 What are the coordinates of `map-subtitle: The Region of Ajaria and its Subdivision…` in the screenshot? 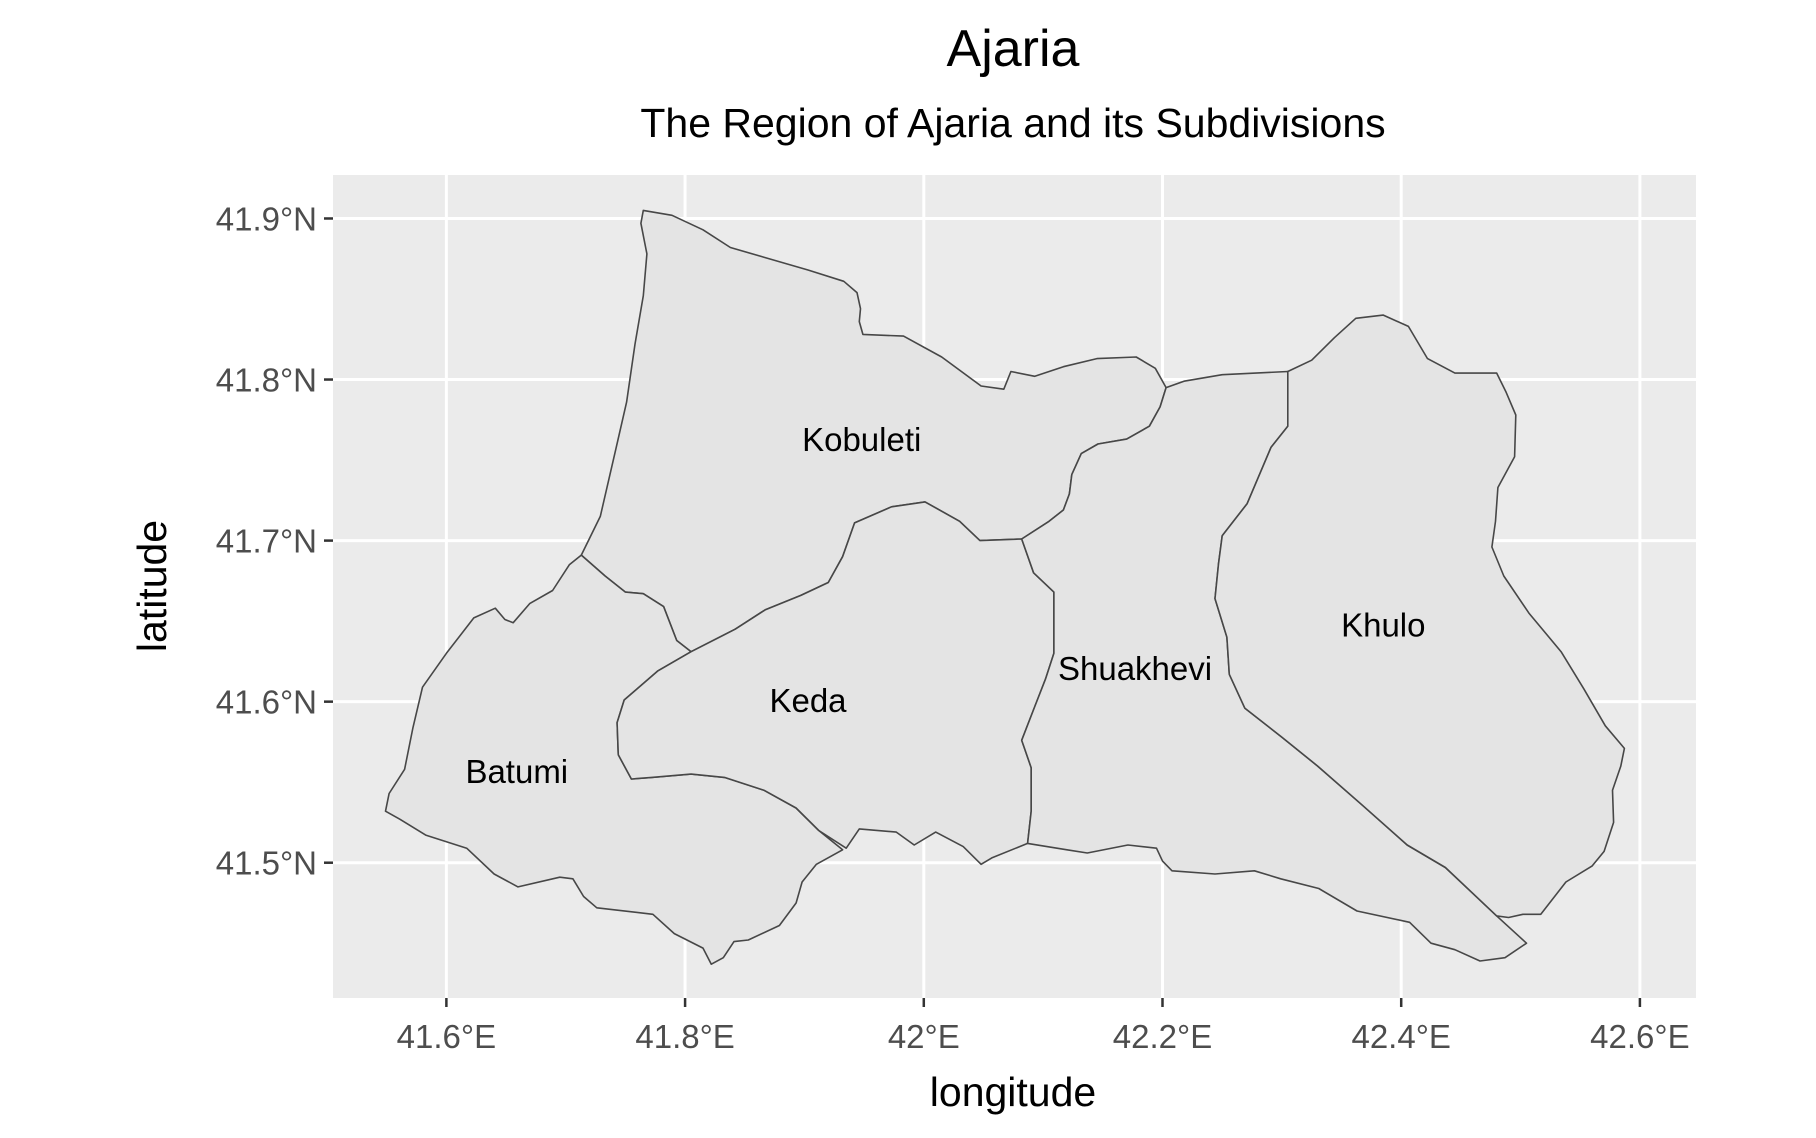 It's located at (1012, 123).